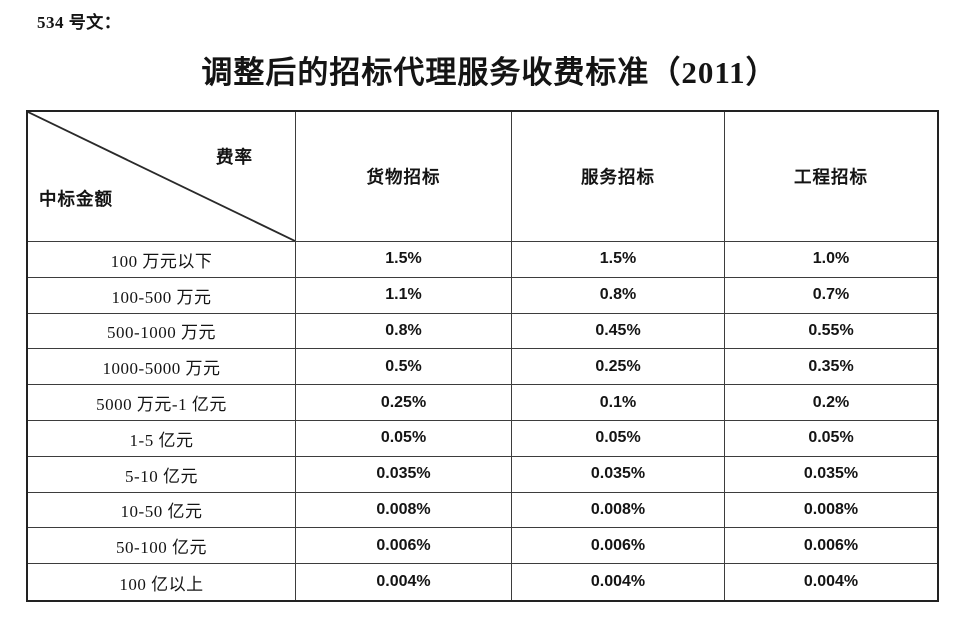  Describe the element at coordinates (162, 331) in the screenshot. I see `row-label: 500-1000 万元` at that location.